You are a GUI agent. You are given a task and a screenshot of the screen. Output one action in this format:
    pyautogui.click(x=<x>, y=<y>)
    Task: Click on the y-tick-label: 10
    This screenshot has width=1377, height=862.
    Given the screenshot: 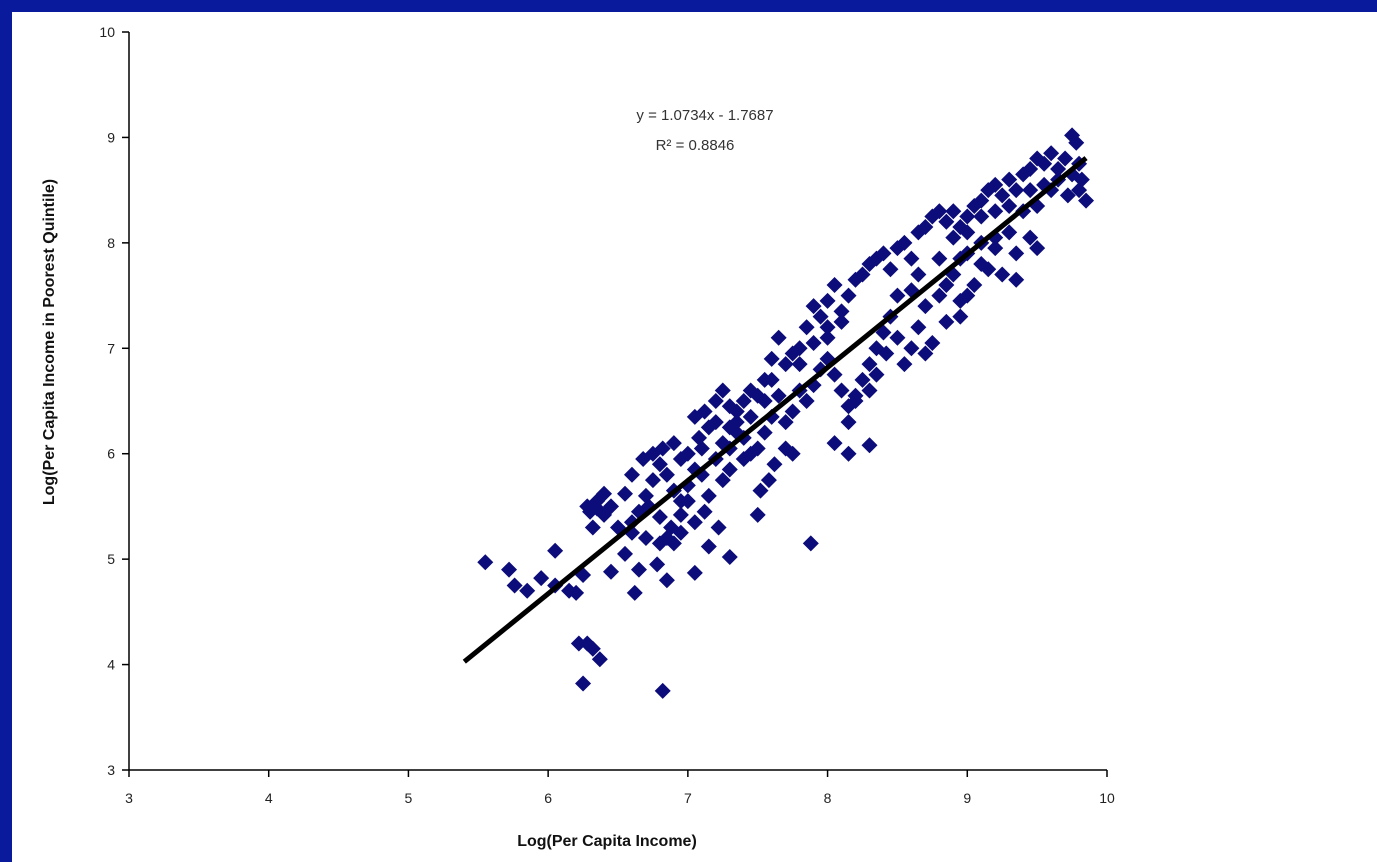 What is the action you would take?
    pyautogui.click(x=107, y=32)
    